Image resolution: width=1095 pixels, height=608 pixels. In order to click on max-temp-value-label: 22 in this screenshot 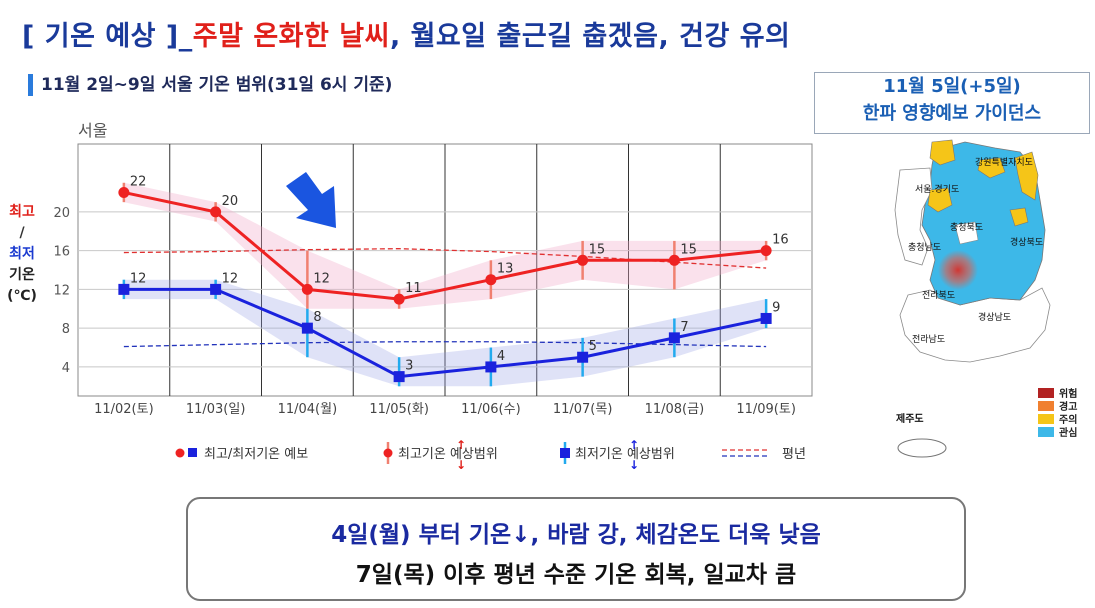, I will do `click(138, 181)`.